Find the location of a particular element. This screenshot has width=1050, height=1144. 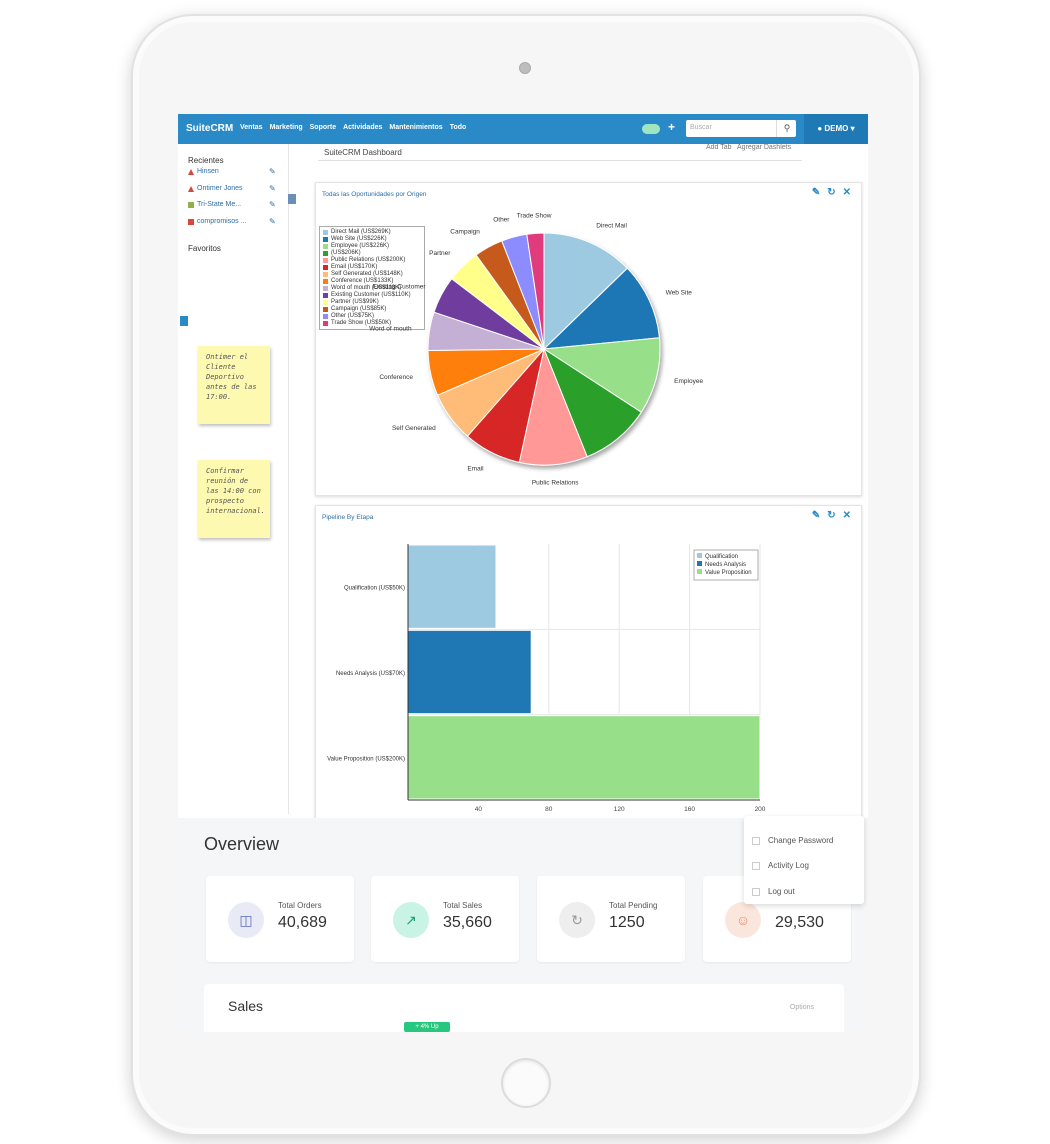

legend-entry: Campaign (US$85K) is located at coordinates (372, 309).